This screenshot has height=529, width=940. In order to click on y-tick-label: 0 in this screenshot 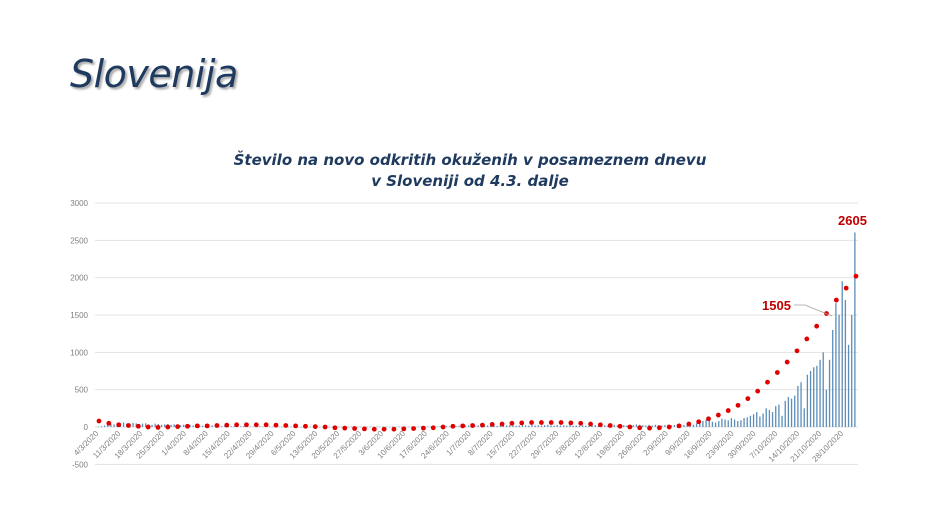, I will do `click(86, 427)`.